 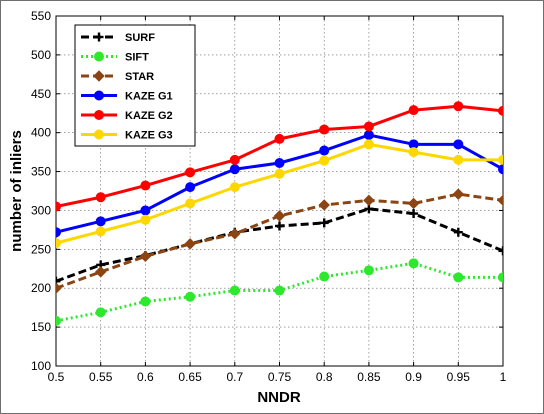 I want to click on y-tick-label: 250, so click(x=41, y=249).